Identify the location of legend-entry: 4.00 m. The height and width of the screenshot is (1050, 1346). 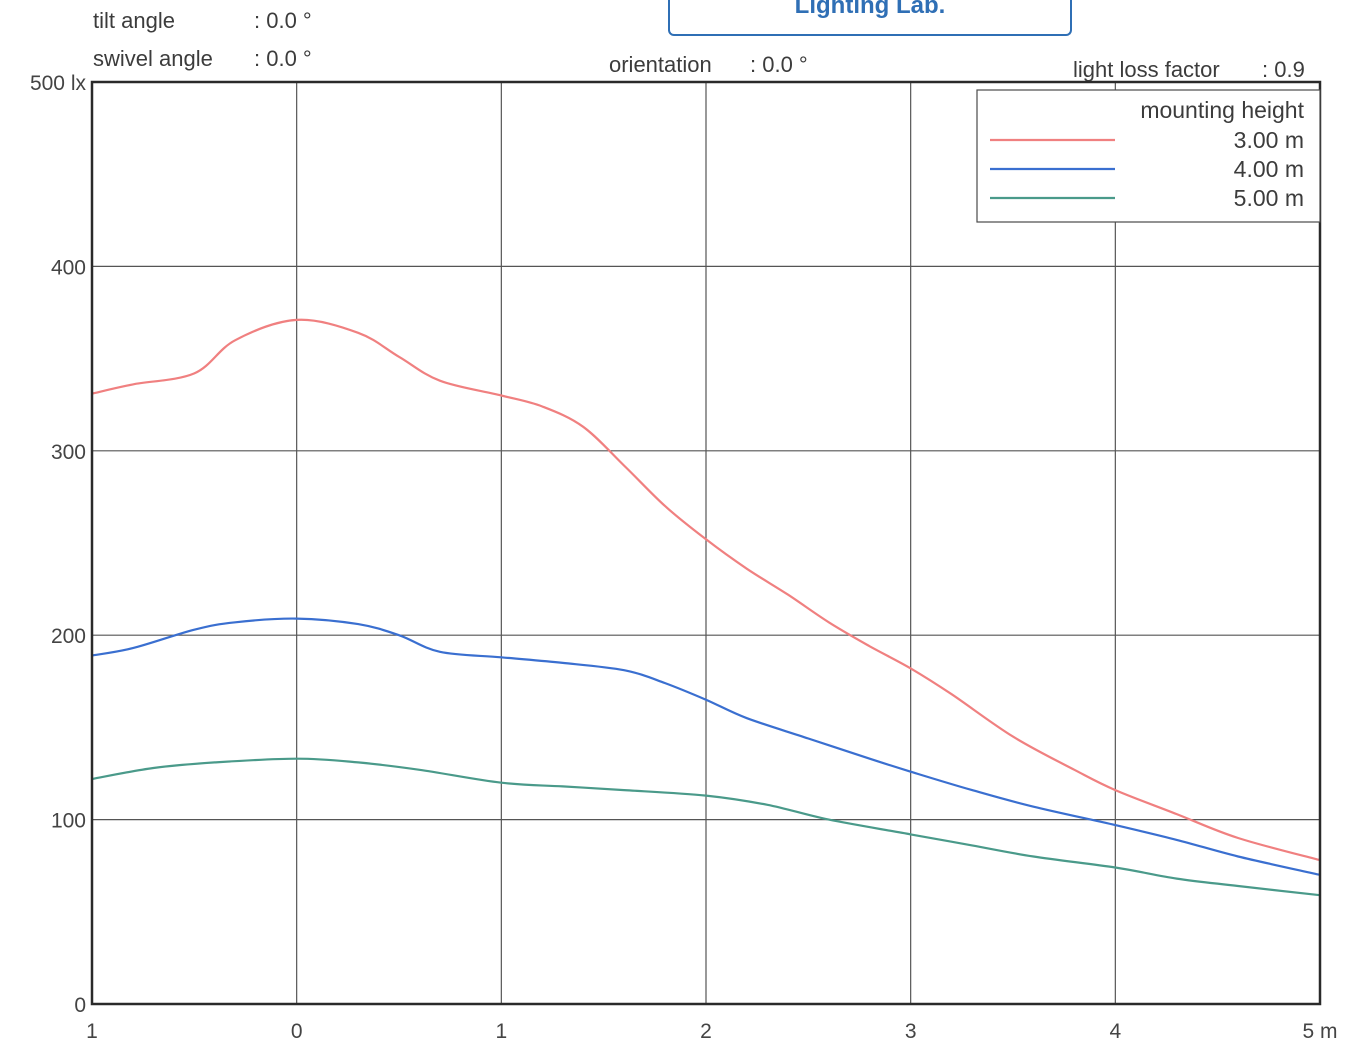
(1269, 169).